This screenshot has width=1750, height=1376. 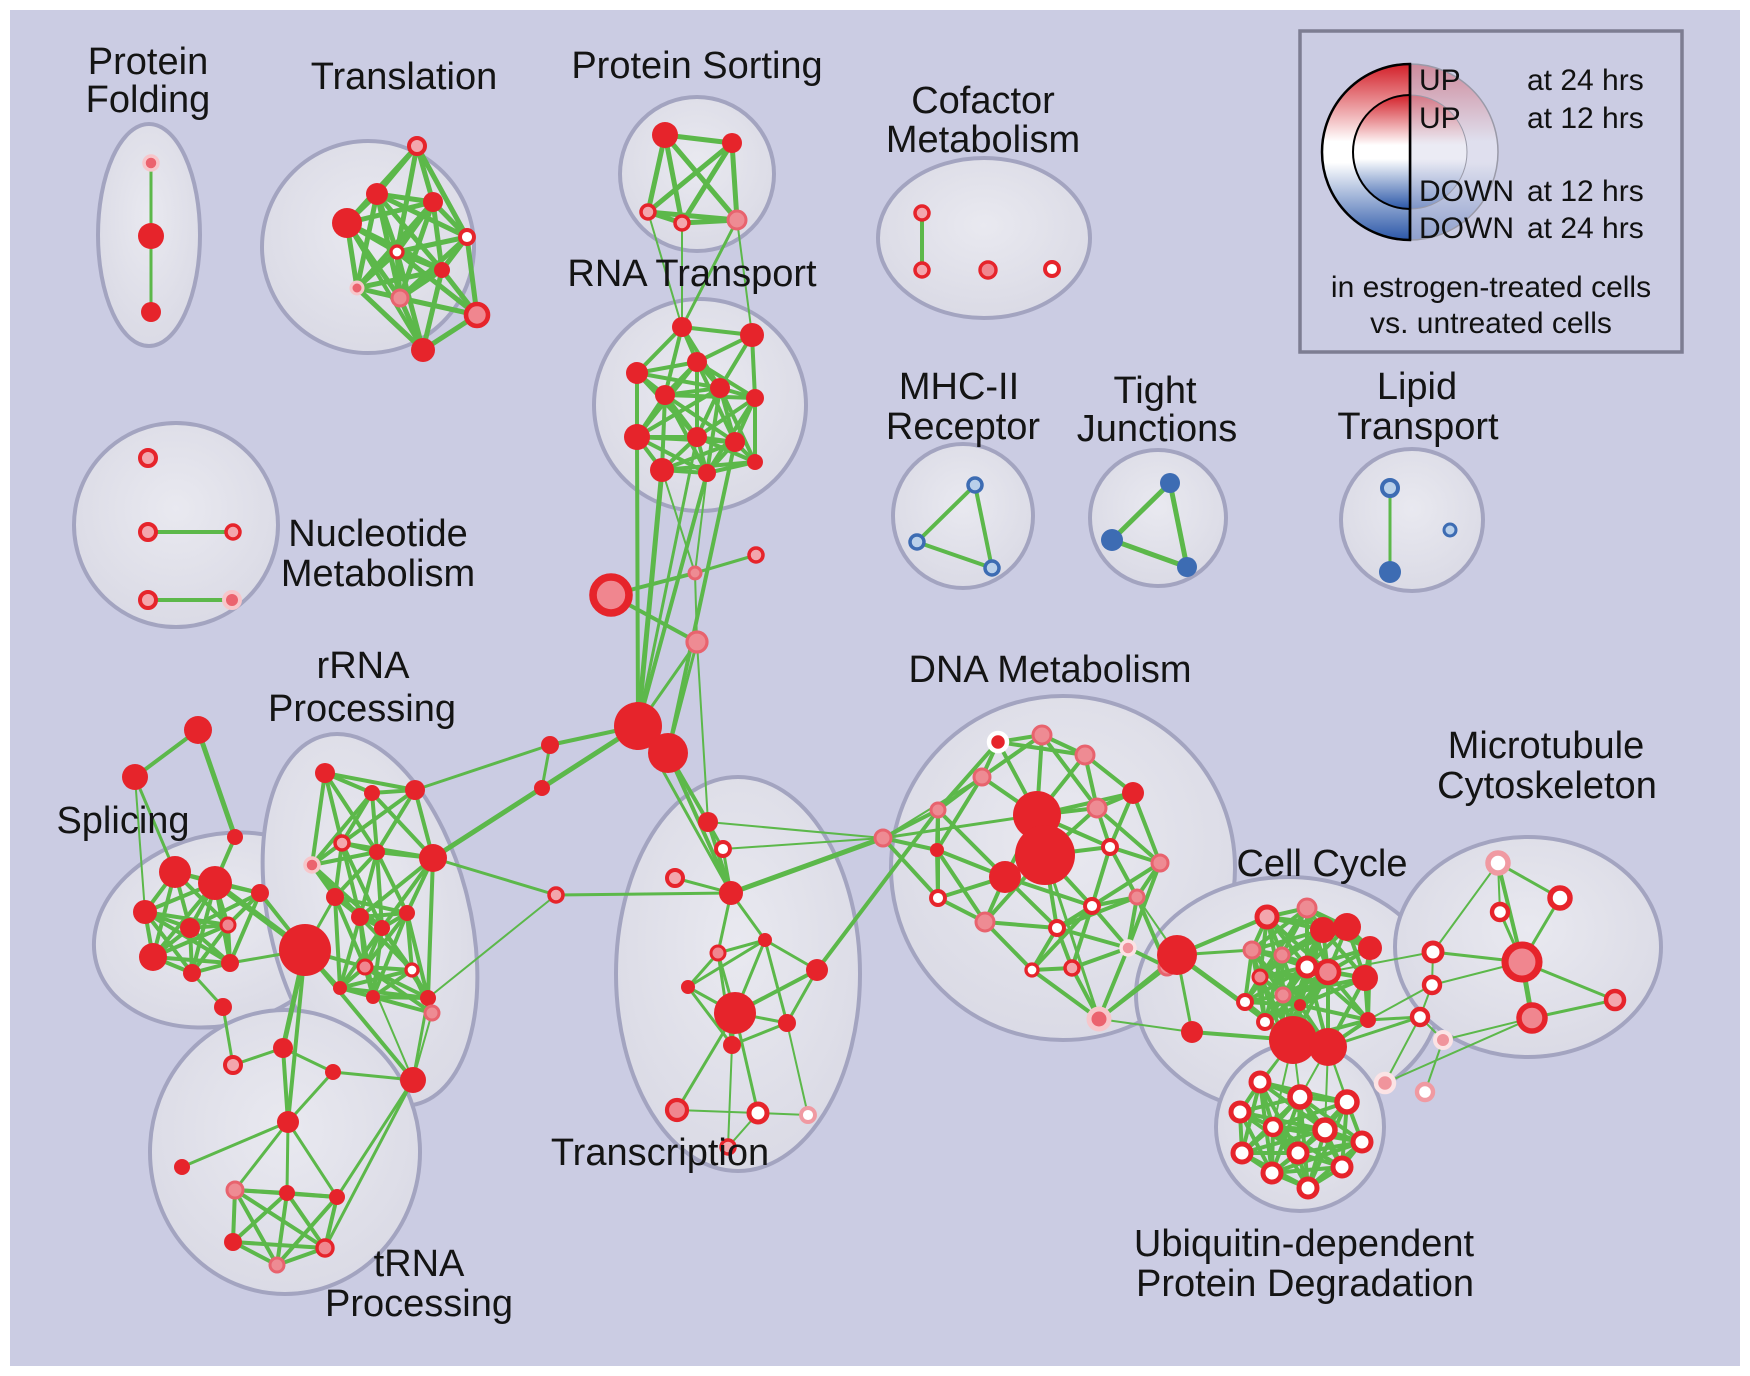 I want to click on network-node-d2, so click(x=1042, y=735).